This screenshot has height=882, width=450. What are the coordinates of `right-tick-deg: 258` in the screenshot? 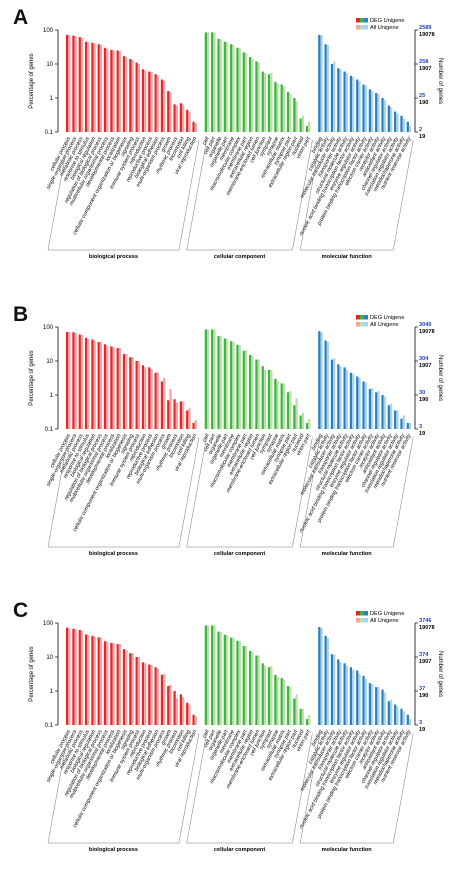 It's located at (423, 62).